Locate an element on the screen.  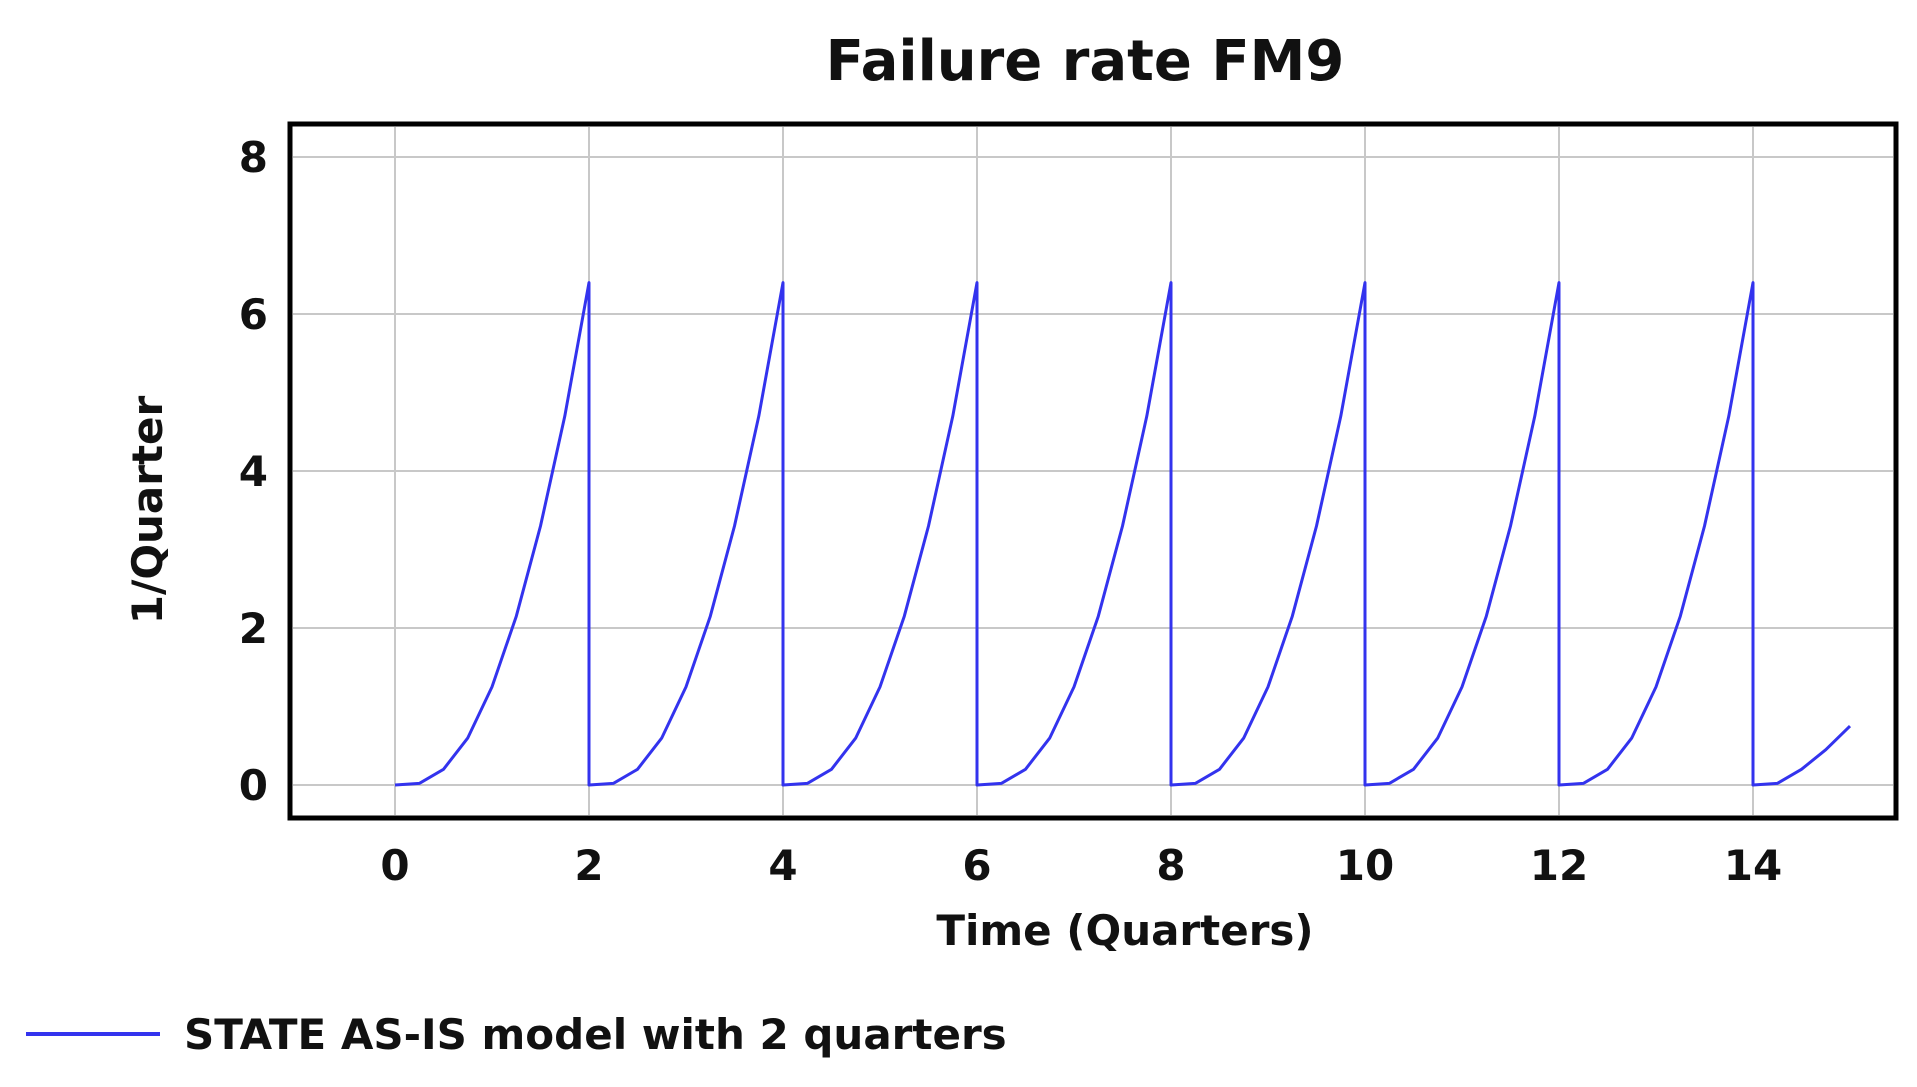
y-axis-ticks: 0 2 4 6 8 is located at coordinates (253, 471).